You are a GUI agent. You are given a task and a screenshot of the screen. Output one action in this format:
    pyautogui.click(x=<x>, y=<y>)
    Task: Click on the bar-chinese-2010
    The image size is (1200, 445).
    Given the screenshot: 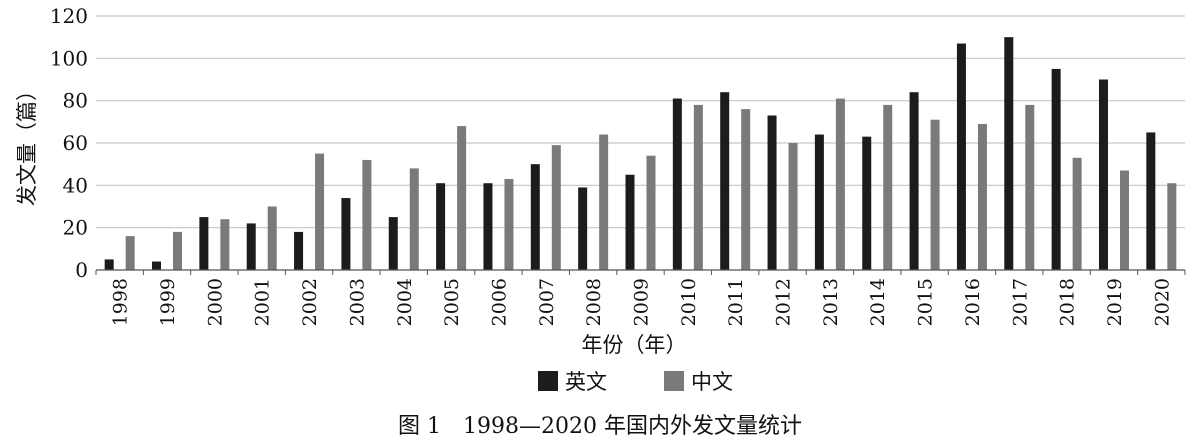 What is the action you would take?
    pyautogui.click(x=698, y=187)
    